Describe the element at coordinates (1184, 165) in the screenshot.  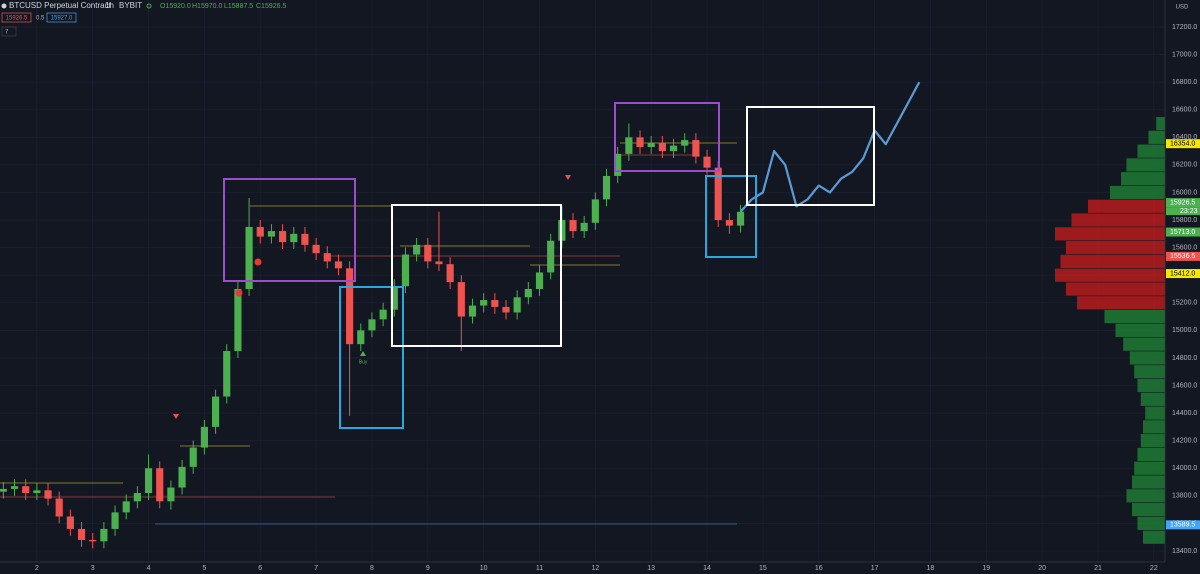
I see `y-tick-label: 16200.0` at that location.